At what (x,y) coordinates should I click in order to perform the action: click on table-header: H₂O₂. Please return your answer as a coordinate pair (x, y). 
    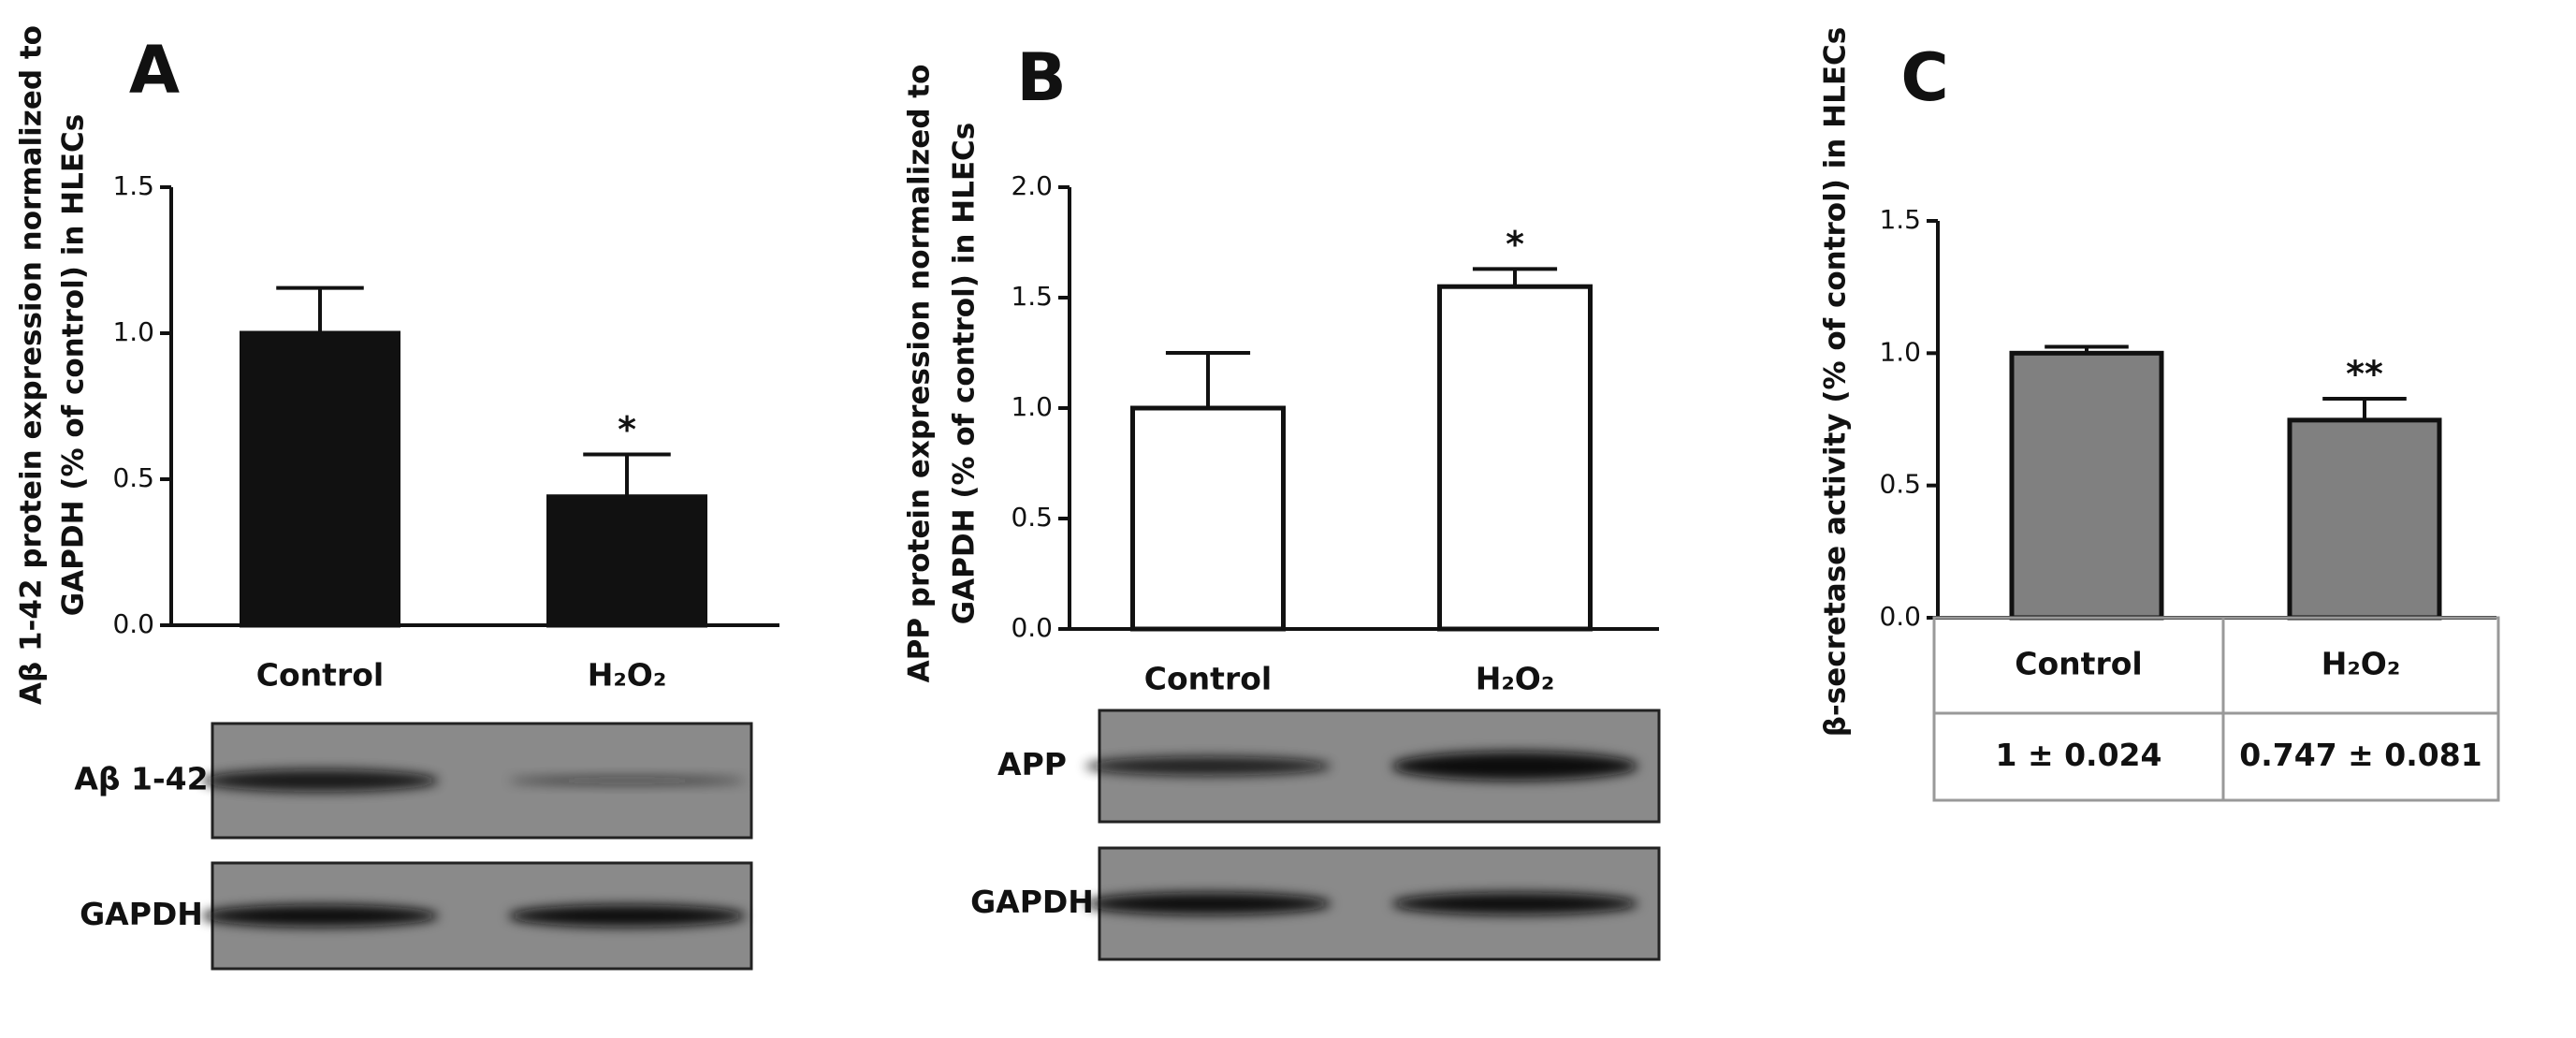
    Looking at the image, I should click on (2361, 664).